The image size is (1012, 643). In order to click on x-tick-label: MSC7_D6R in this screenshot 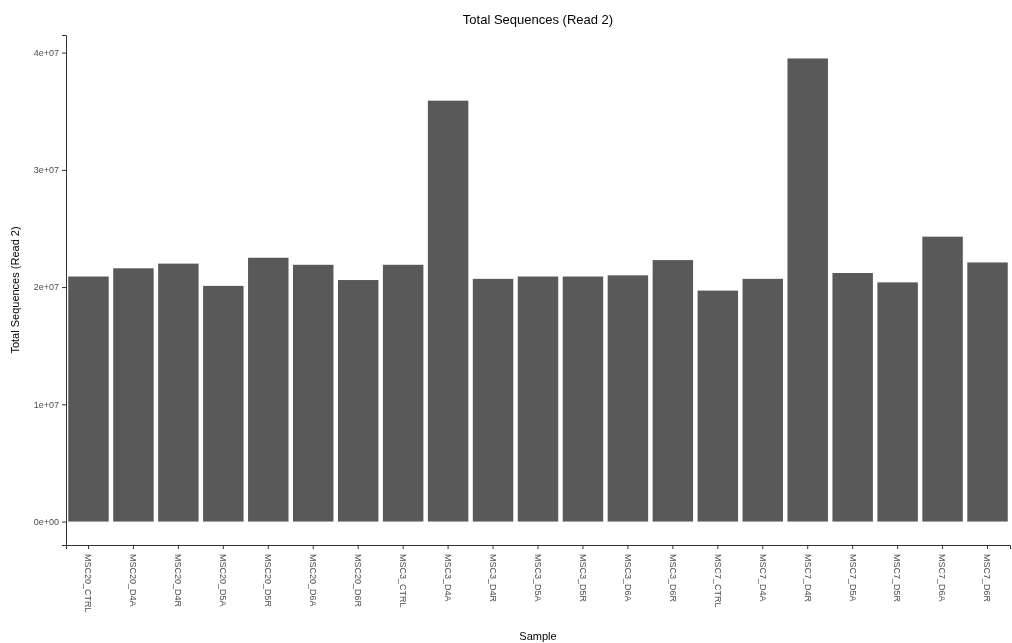, I will do `click(987, 578)`.